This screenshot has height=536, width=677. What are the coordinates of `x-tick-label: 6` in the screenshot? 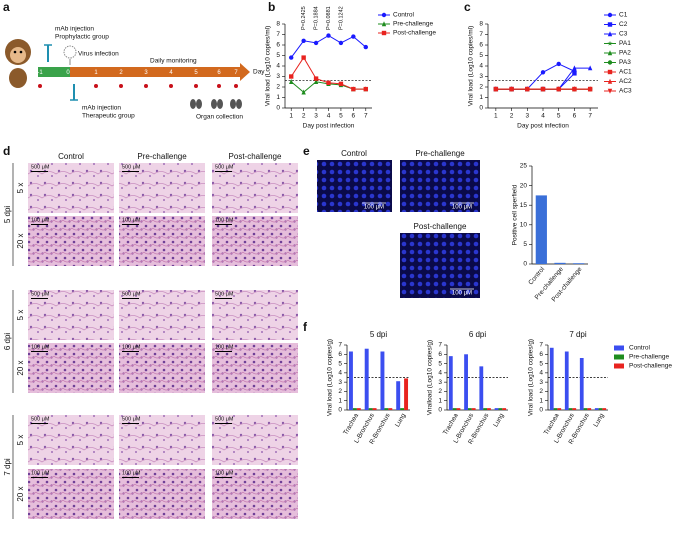 It's located at (354, 116).